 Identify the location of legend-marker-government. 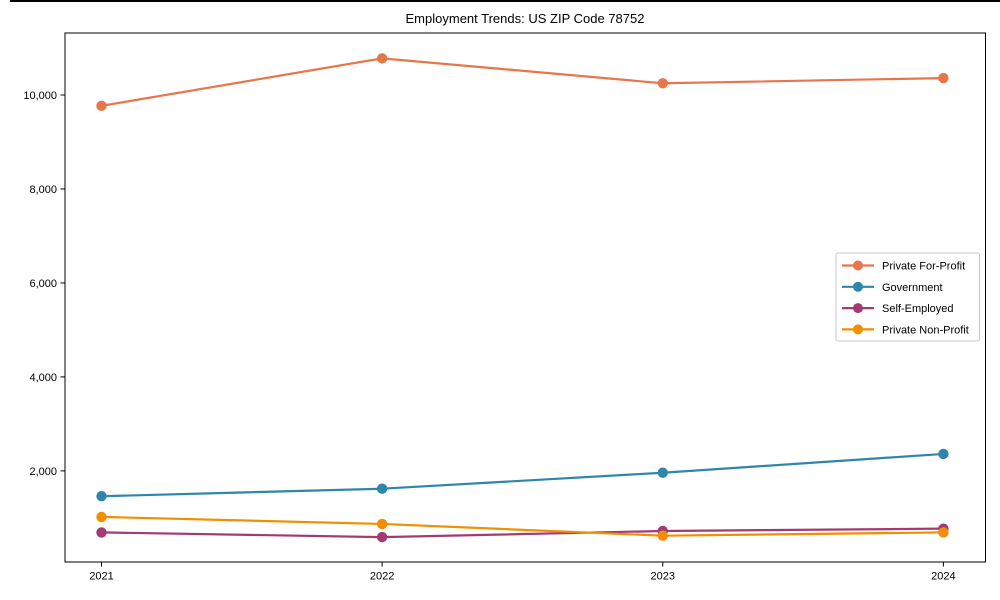
(858, 286).